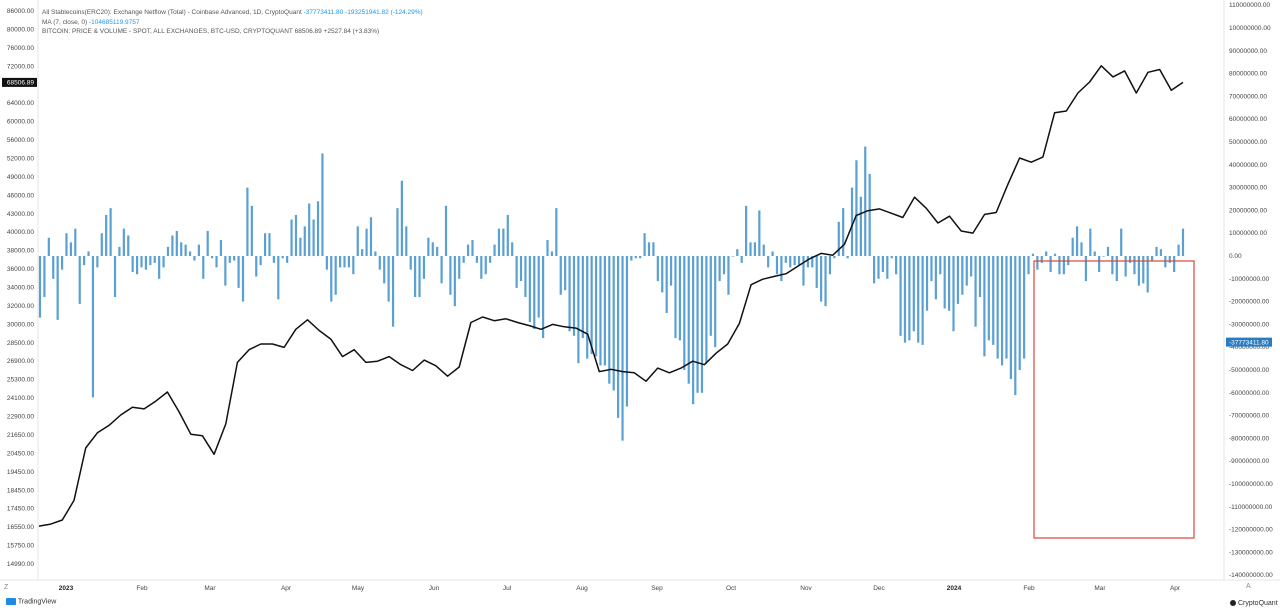 Image resolution: width=1280 pixels, height=612 pixels. What do you see at coordinates (20, 564) in the screenshot?
I see `left-axis-tick-label: 14990.00` at bounding box center [20, 564].